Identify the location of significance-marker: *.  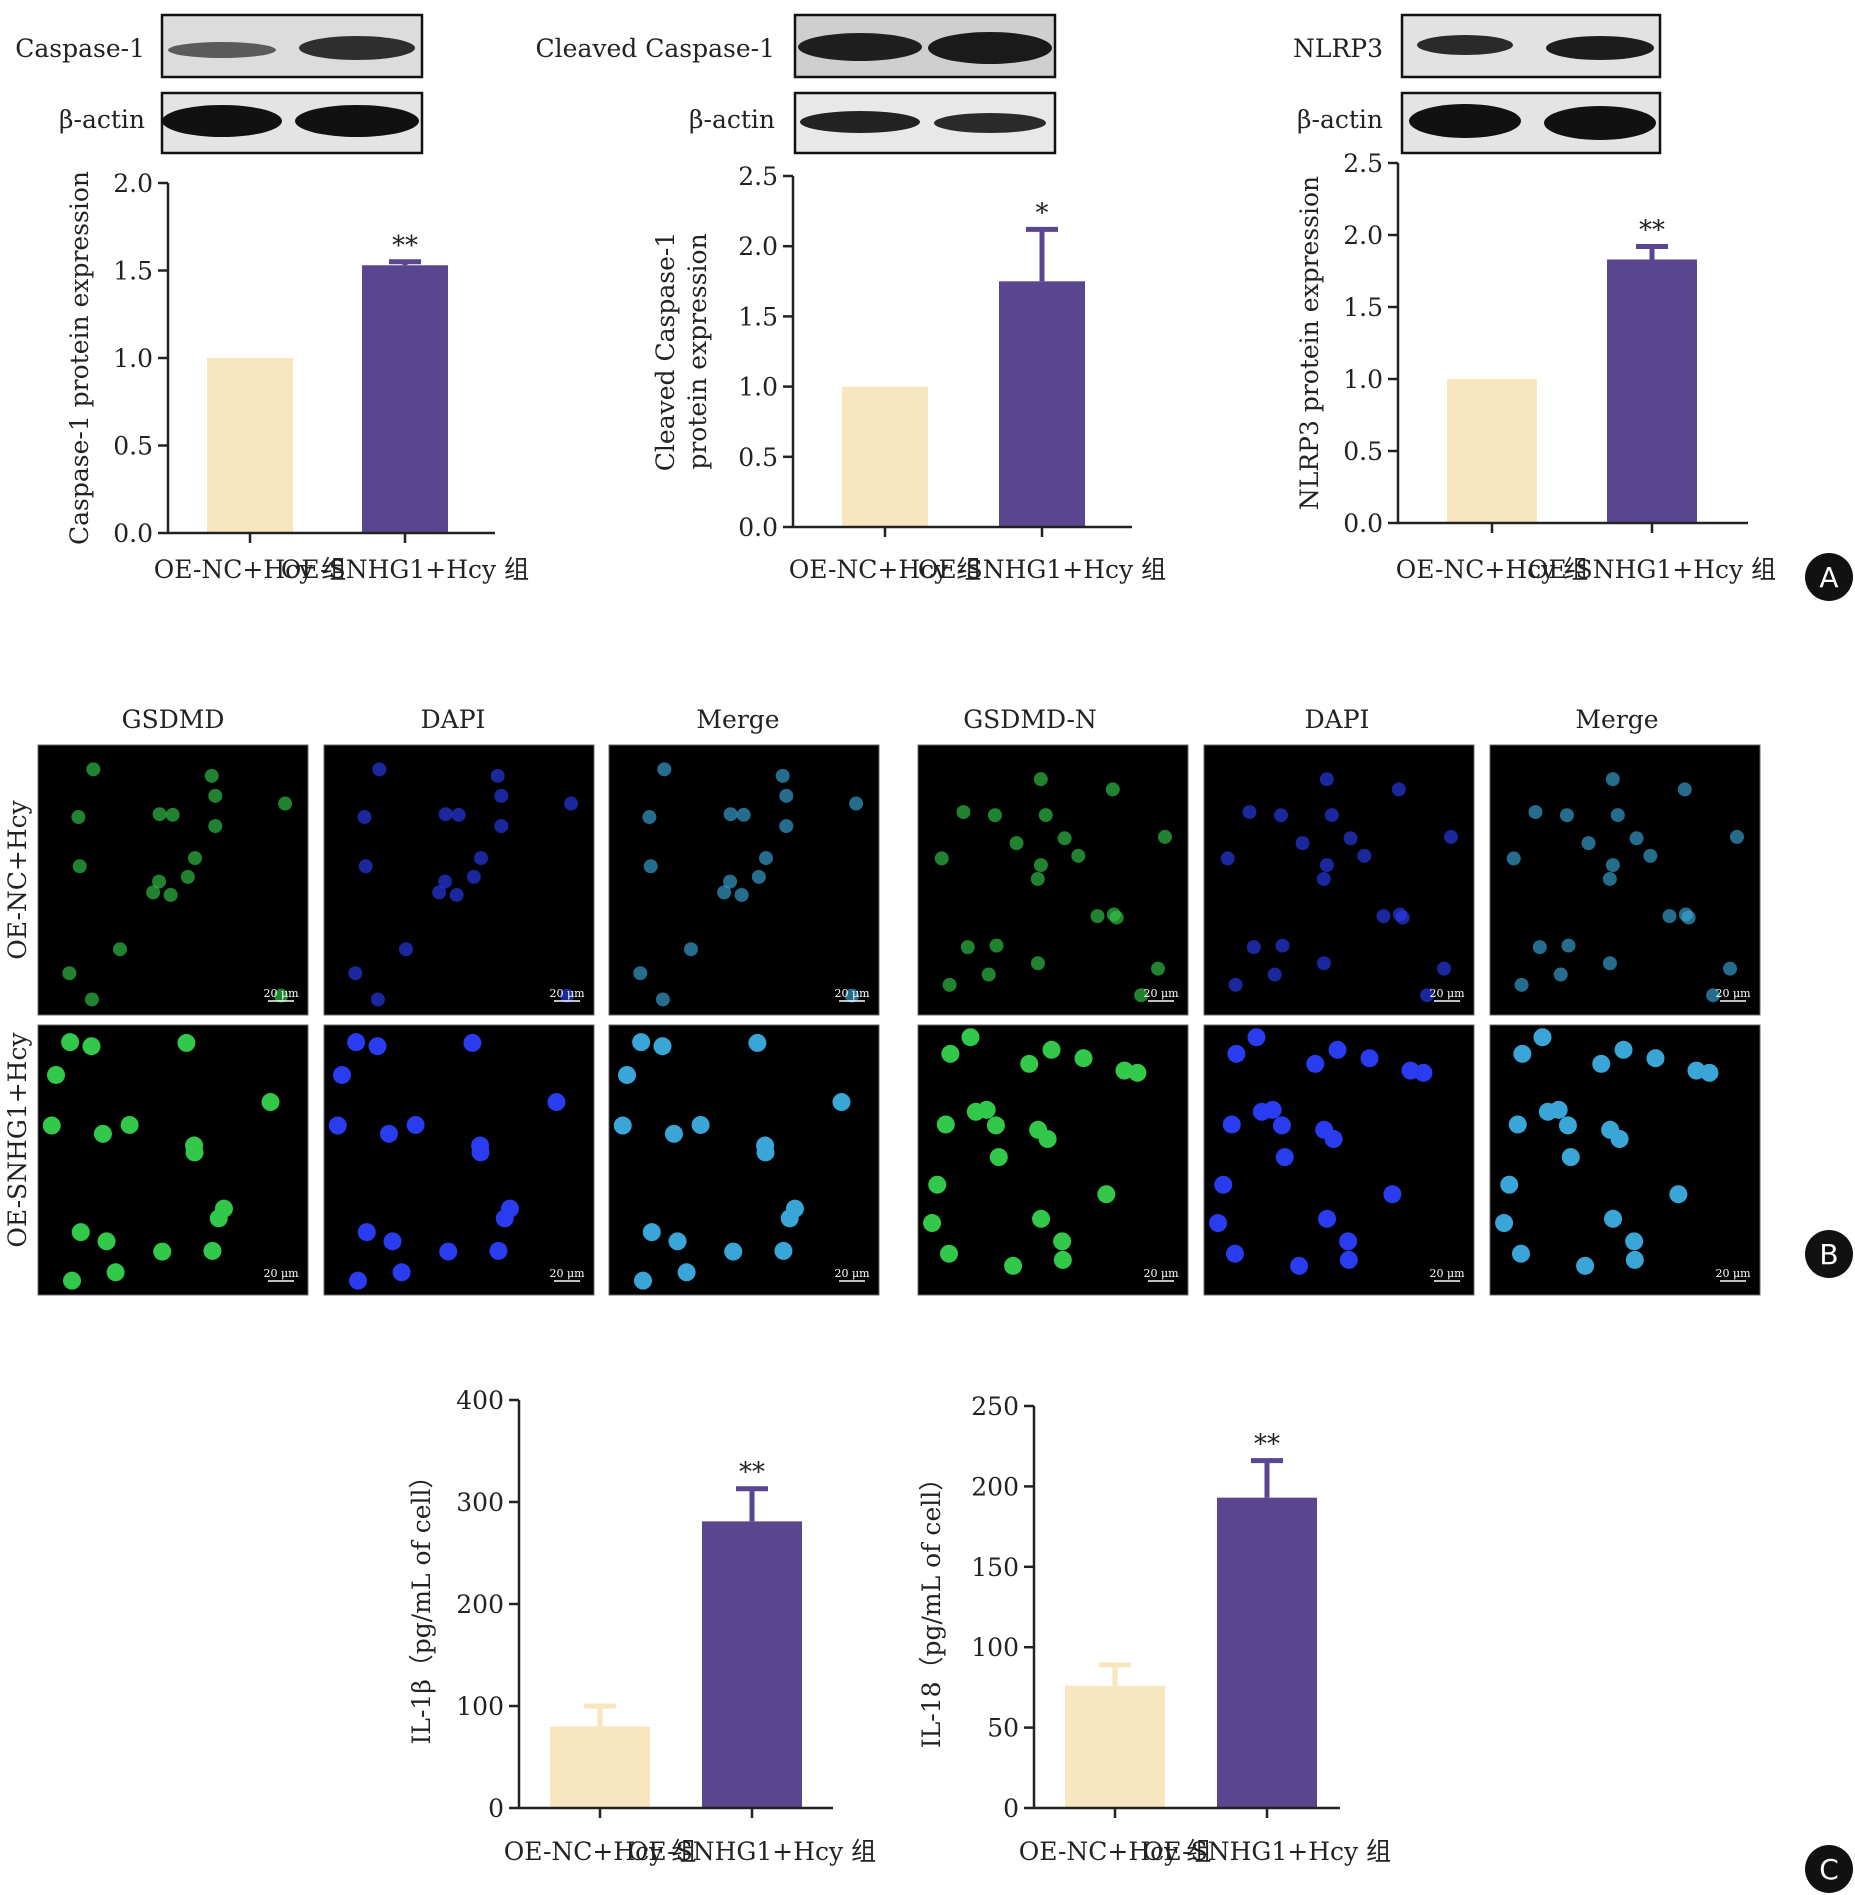
(1042, 213).